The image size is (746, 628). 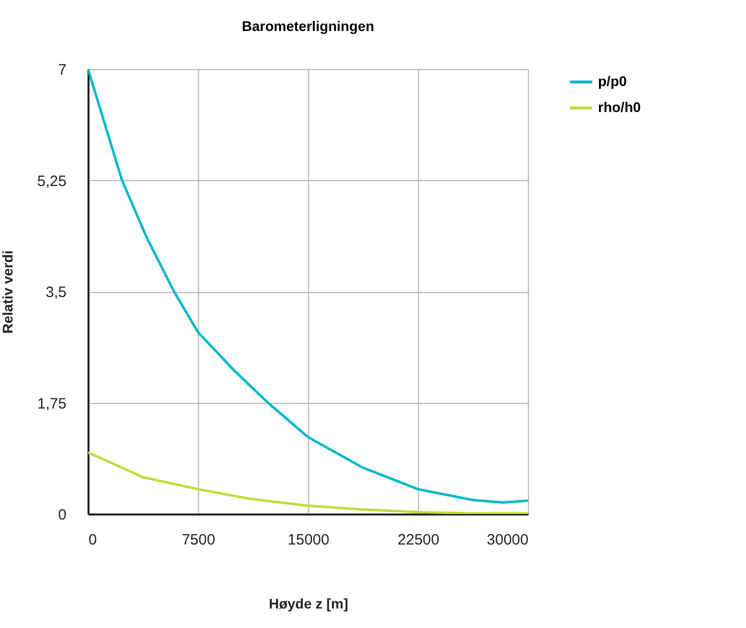 I want to click on y-tick-label: 1,75, so click(x=51, y=403).